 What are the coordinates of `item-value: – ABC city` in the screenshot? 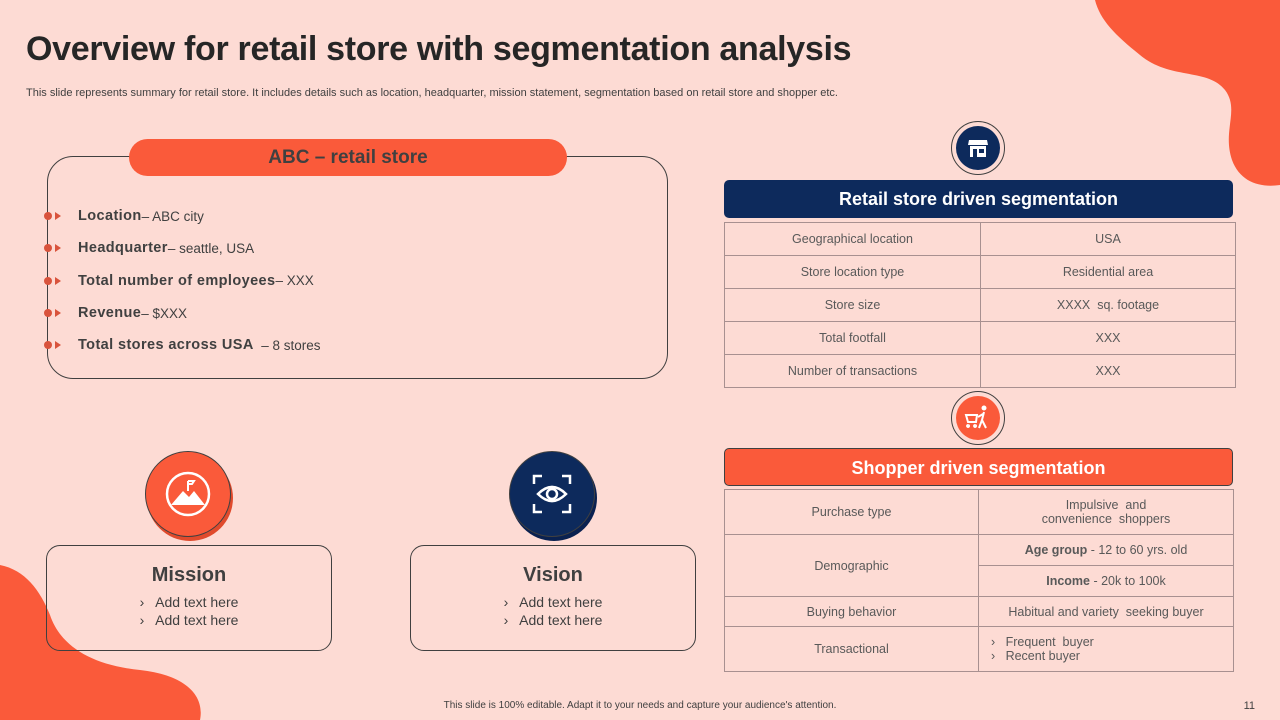 It's located at (172, 216).